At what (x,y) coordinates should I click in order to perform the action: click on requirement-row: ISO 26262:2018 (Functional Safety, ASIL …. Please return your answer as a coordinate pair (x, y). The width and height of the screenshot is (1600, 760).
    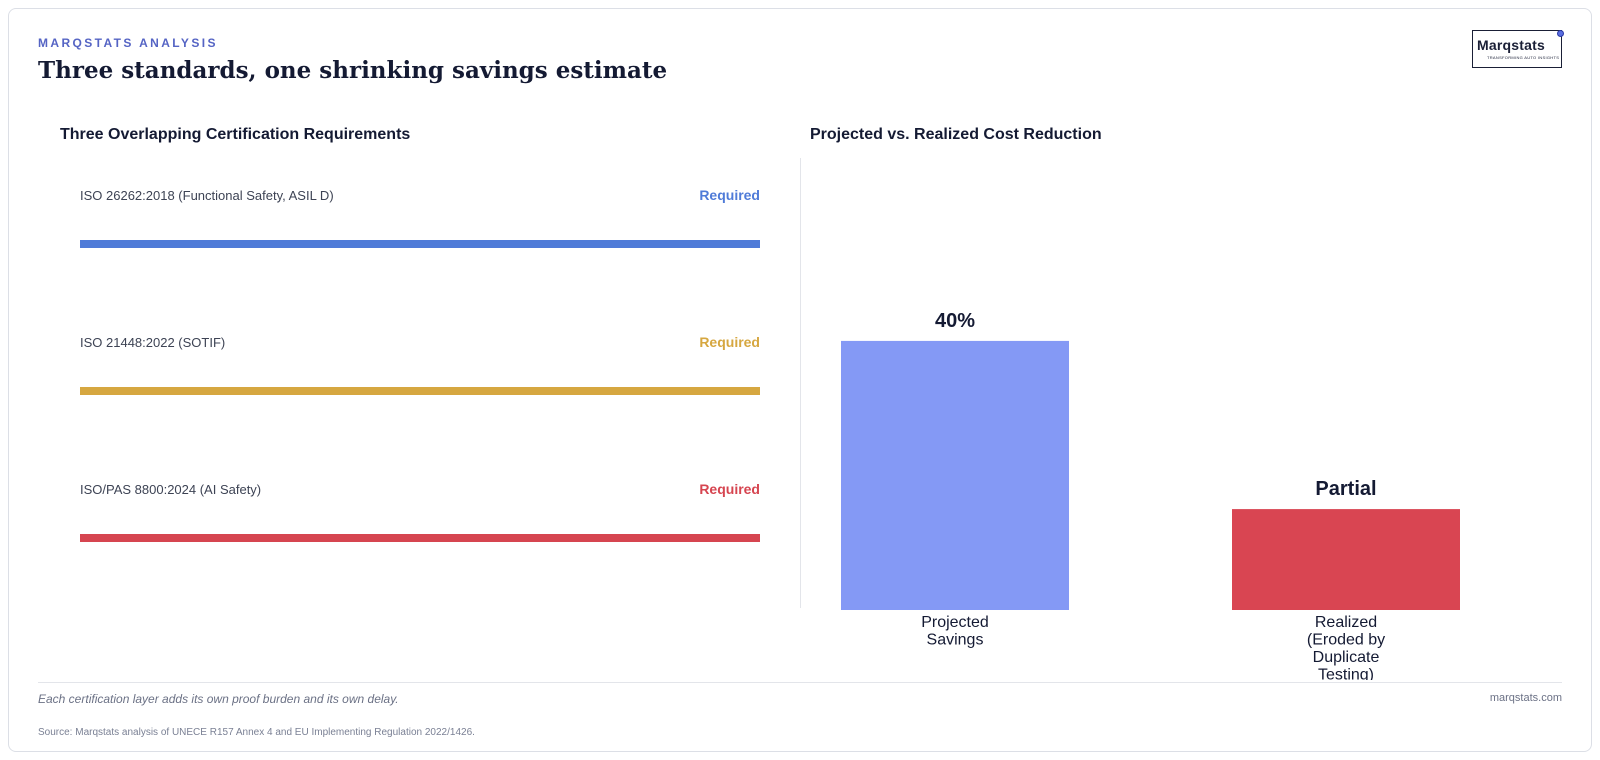
    Looking at the image, I should click on (420, 217).